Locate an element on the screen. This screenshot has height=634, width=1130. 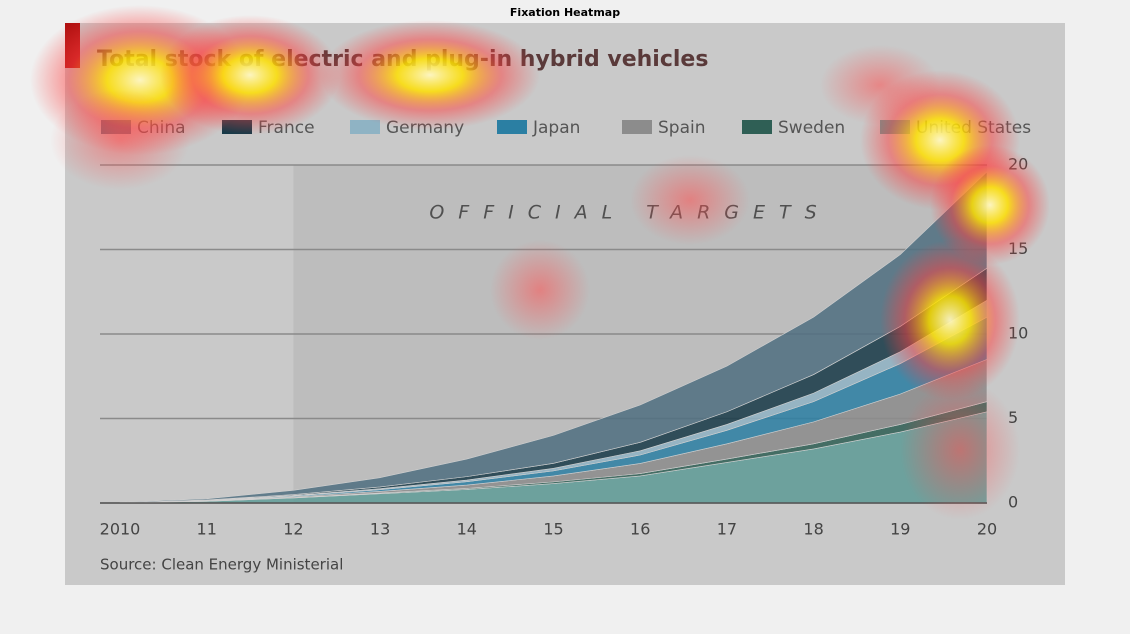
x-tick-label: 13 is located at coordinates (380, 529).